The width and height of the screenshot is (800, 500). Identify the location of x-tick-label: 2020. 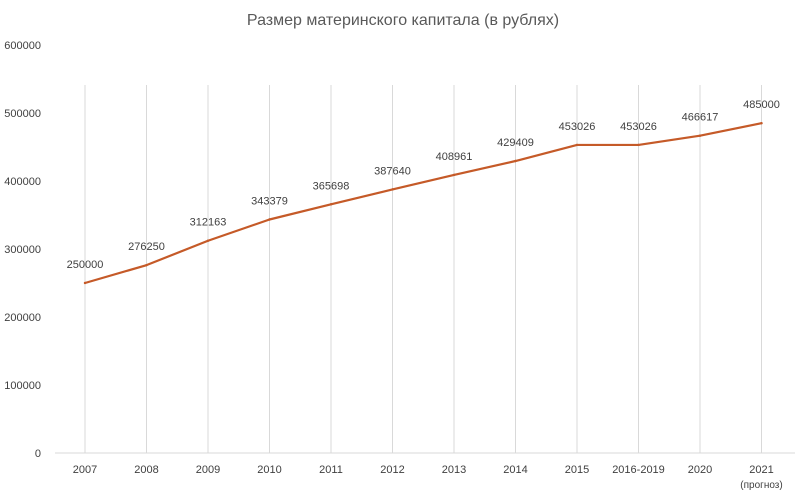
(700, 470).